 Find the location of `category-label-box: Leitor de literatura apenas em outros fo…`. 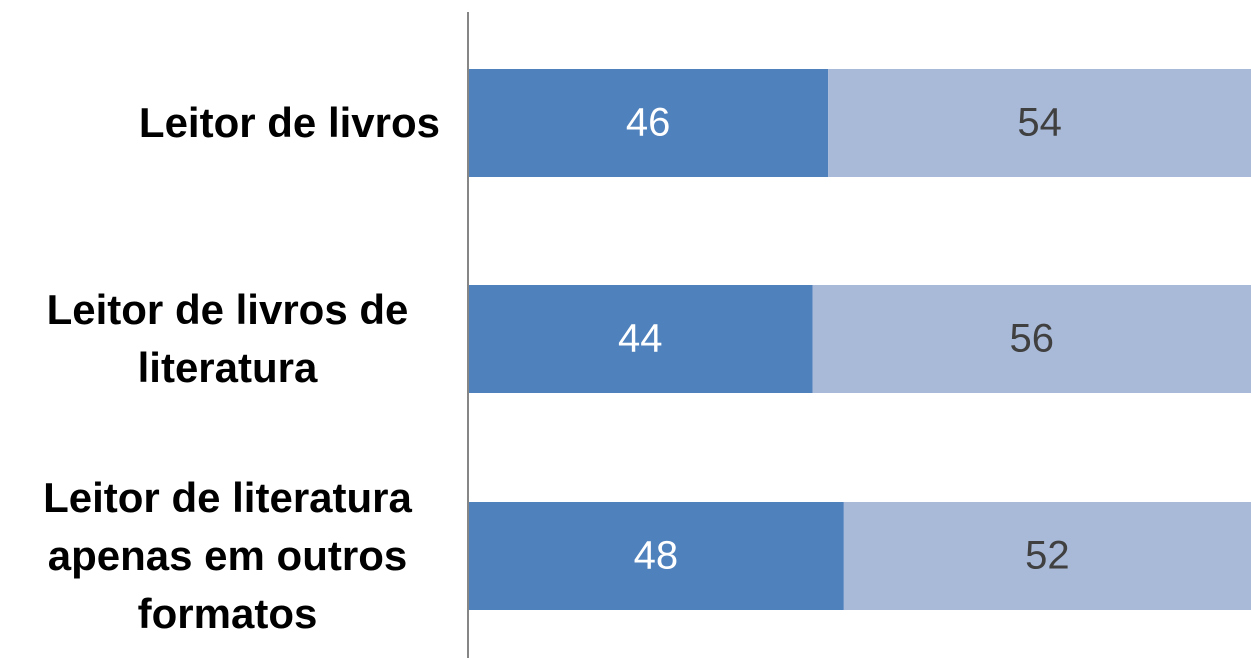

category-label-box: Leitor de literatura apenas em outros fo… is located at coordinates (220, 556).